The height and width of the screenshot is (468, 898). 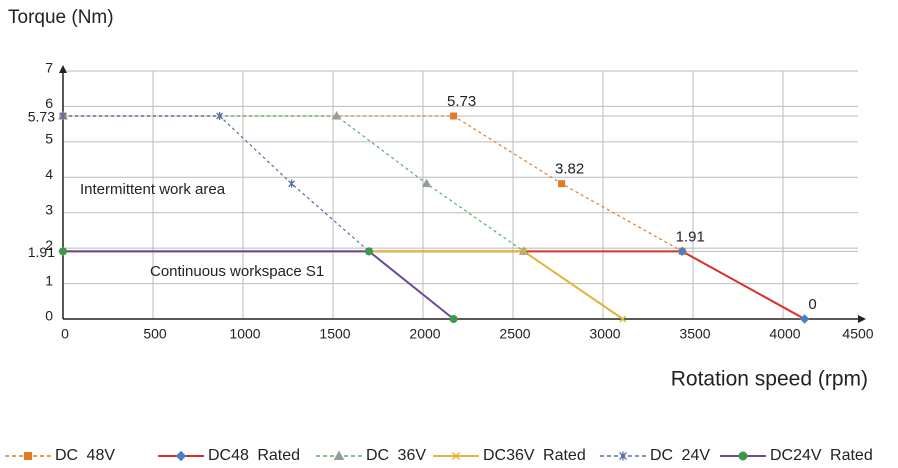 I want to click on x-tick-label: 2500, so click(x=514, y=334).